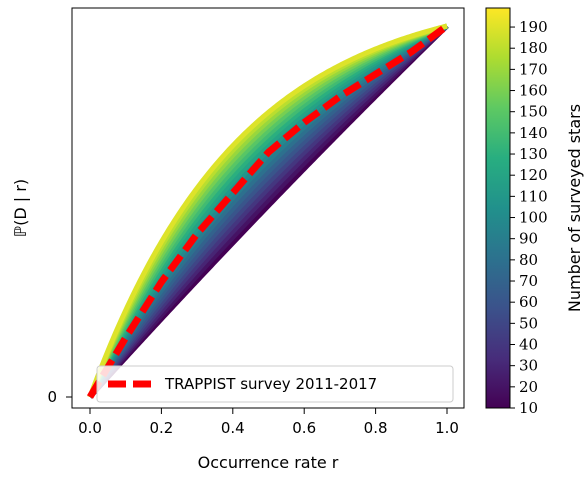 The height and width of the screenshot is (482, 587). I want to click on colorbar-tick-label: 30, so click(528, 366).